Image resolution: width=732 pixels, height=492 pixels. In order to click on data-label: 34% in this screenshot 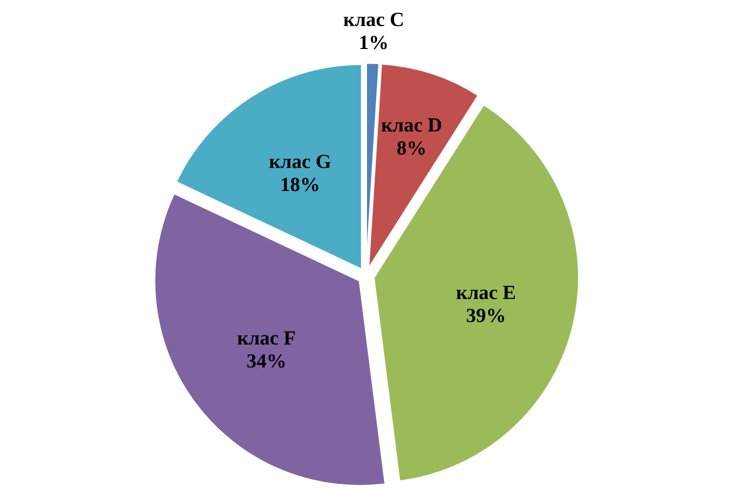, I will do `click(266, 361)`.